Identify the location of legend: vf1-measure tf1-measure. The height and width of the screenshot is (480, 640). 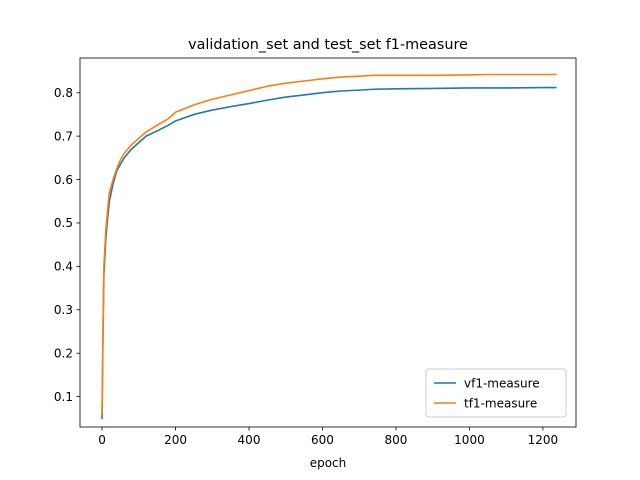
(496, 393).